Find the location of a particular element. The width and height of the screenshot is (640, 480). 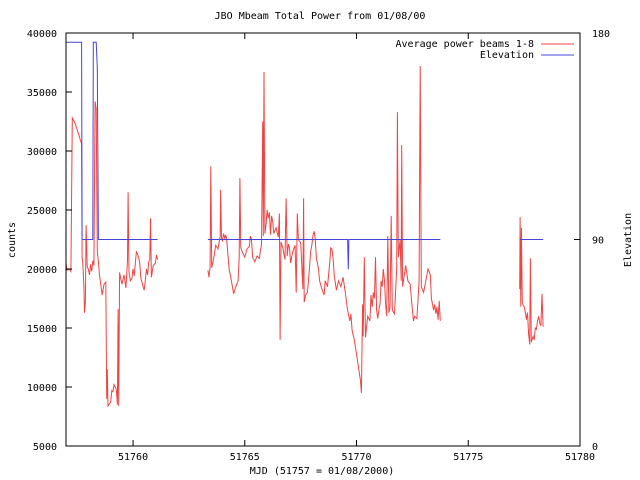

y-tick-label: 20000 is located at coordinates (42, 270).